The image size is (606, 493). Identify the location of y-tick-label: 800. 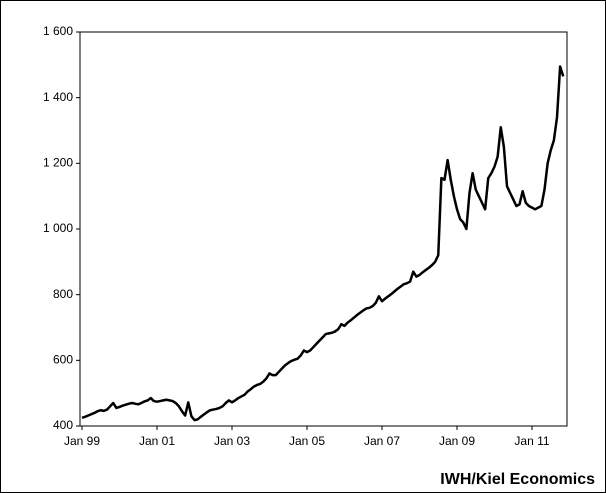
(63, 294).